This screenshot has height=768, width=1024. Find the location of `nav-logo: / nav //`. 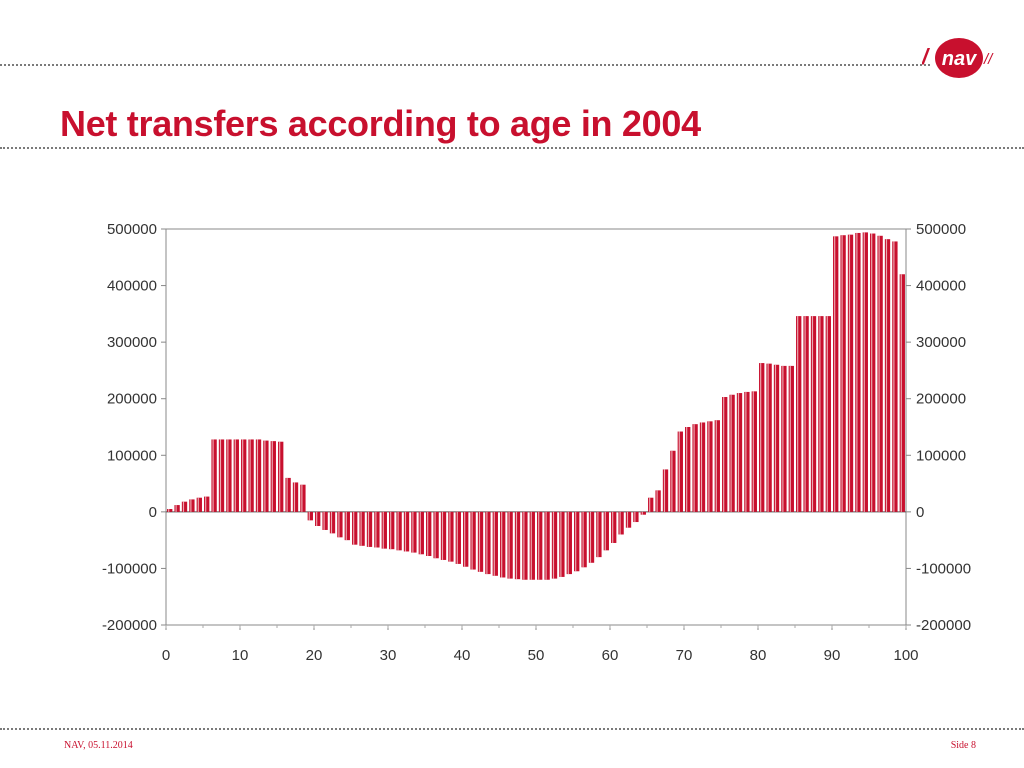

nav-logo: / nav // is located at coordinates (966, 55).